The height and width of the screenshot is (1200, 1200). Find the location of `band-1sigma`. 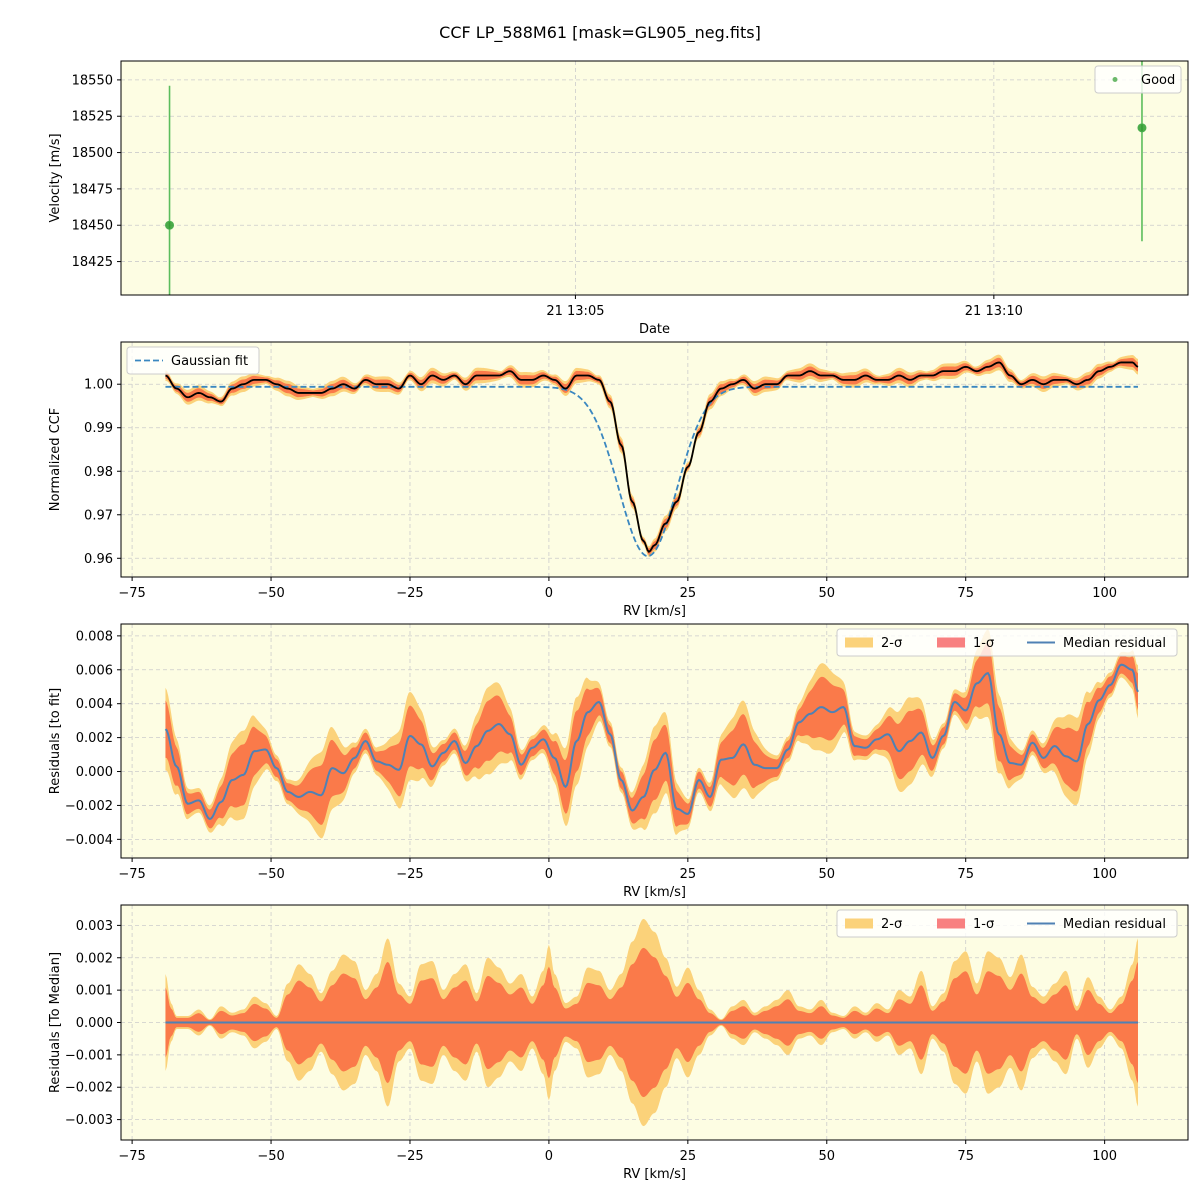

band-1sigma is located at coordinates (651, 456).